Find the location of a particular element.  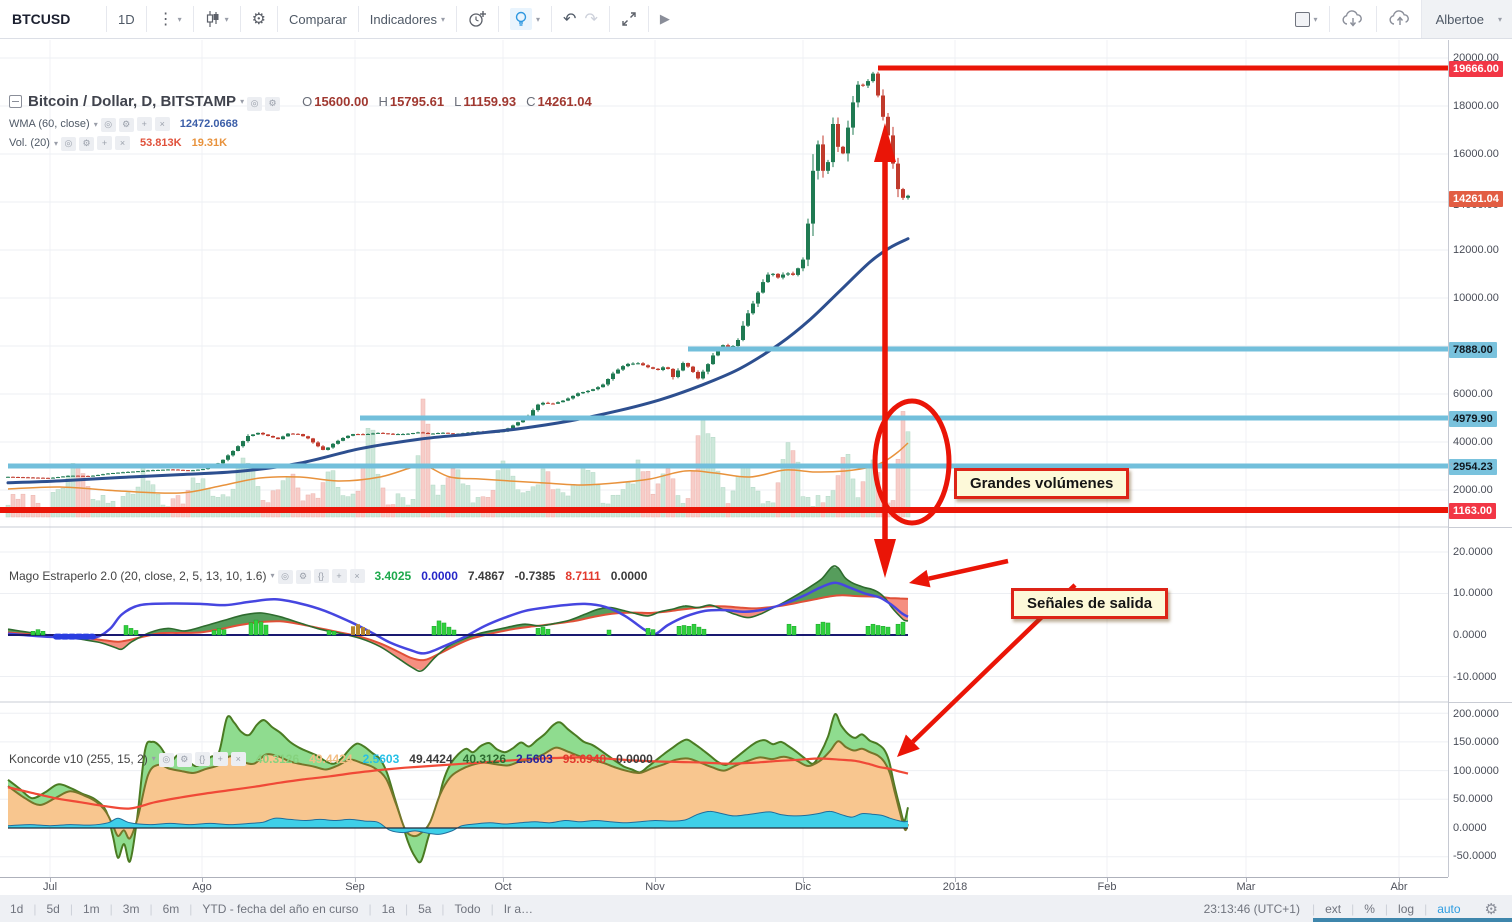

indicator-value: 95.6940 is located at coordinates (584, 758).